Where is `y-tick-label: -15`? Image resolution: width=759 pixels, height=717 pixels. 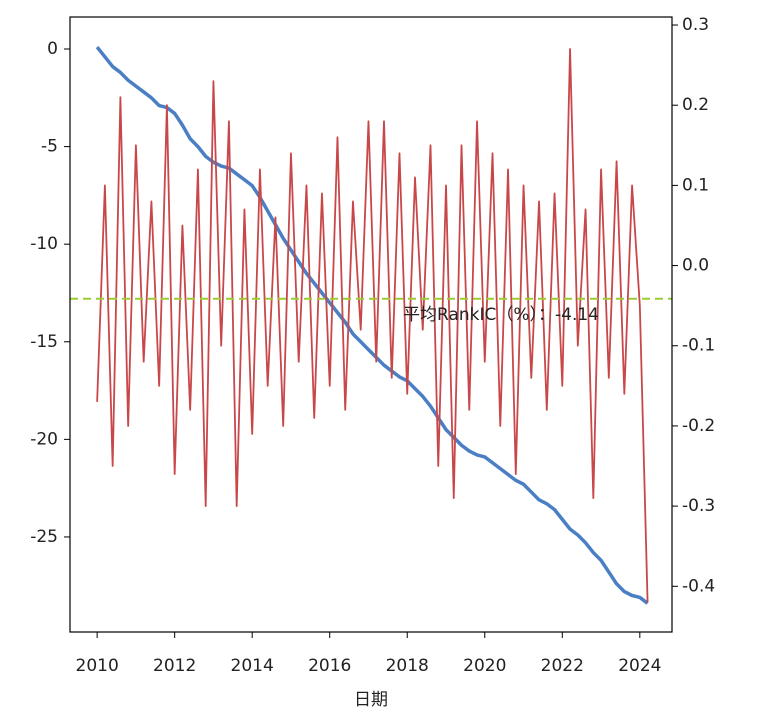 y-tick-label: -15 is located at coordinates (44, 342).